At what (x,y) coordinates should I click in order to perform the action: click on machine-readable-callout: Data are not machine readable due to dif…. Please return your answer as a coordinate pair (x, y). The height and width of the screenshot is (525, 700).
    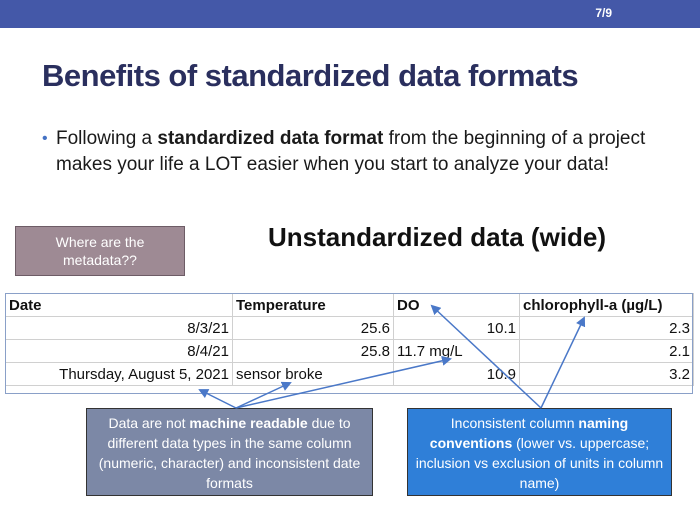
    Looking at the image, I should click on (229, 452).